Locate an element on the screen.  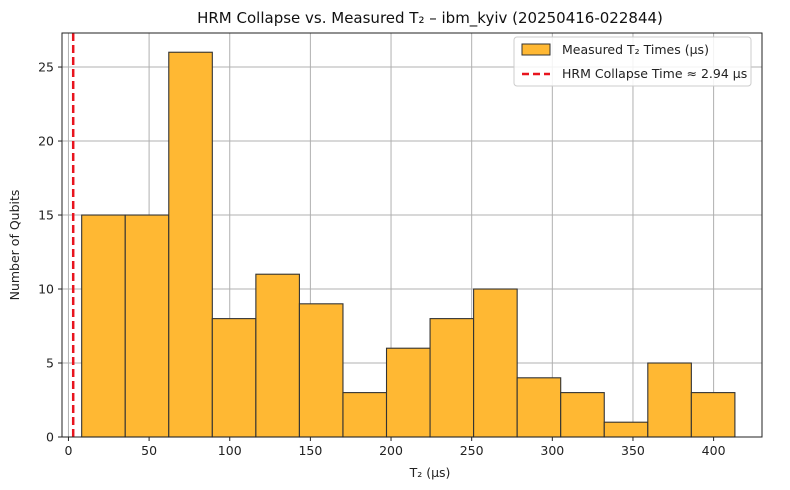
x-tick-label: 0 is located at coordinates (68, 450).